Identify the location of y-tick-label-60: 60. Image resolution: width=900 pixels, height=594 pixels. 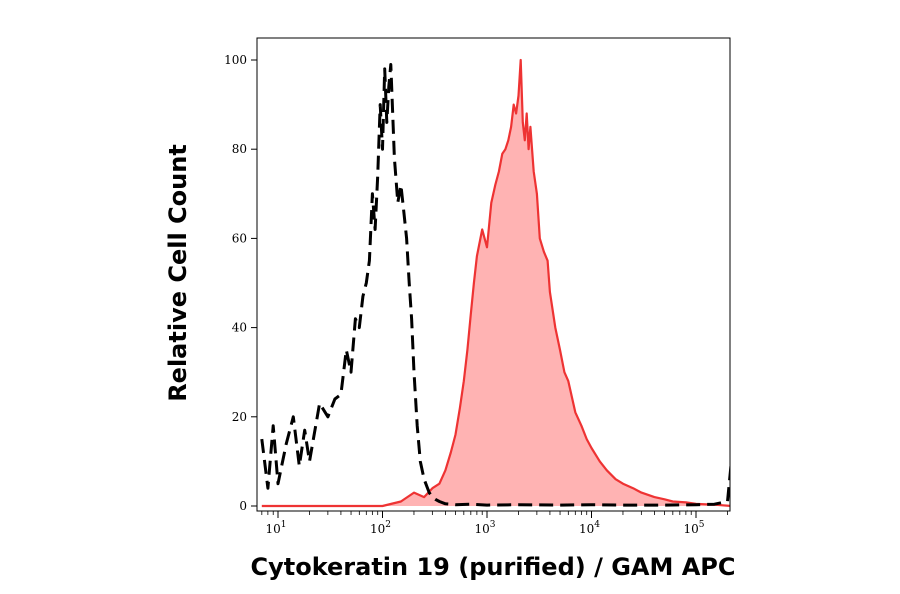
(239, 238).